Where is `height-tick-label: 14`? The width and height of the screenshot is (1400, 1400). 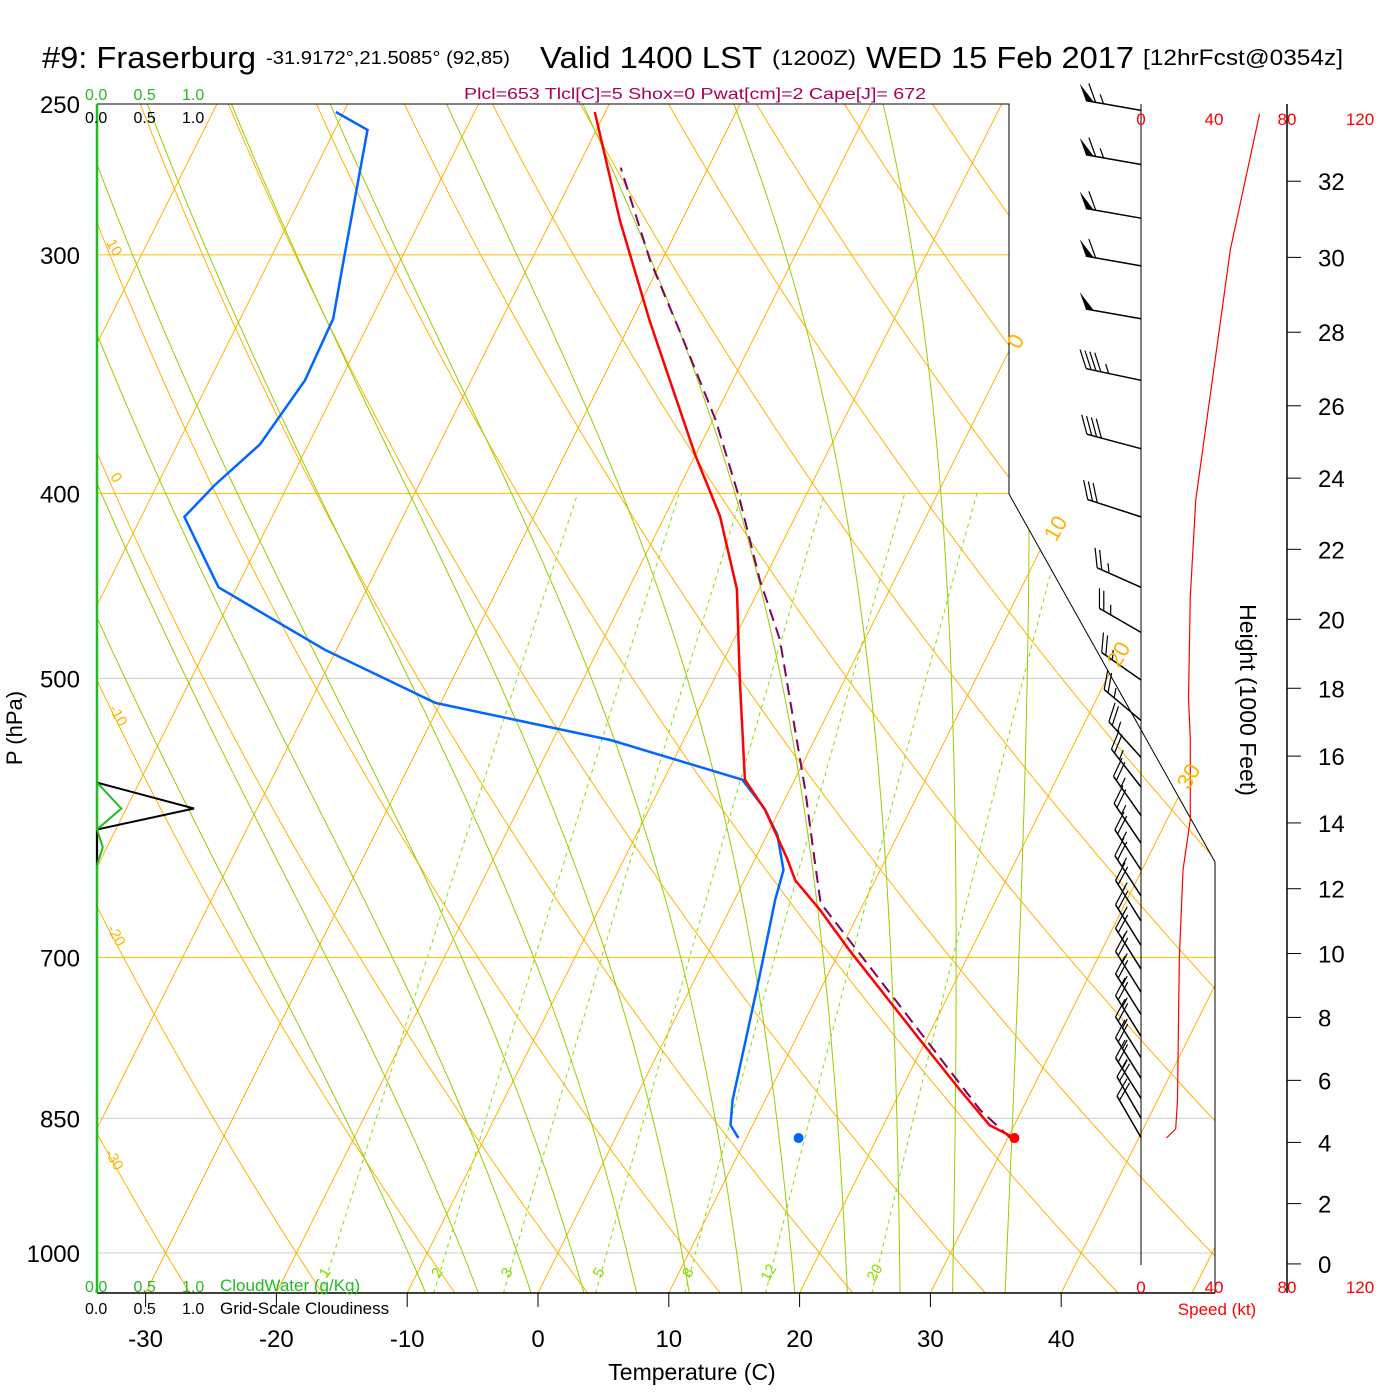 height-tick-label: 14 is located at coordinates (1331, 824).